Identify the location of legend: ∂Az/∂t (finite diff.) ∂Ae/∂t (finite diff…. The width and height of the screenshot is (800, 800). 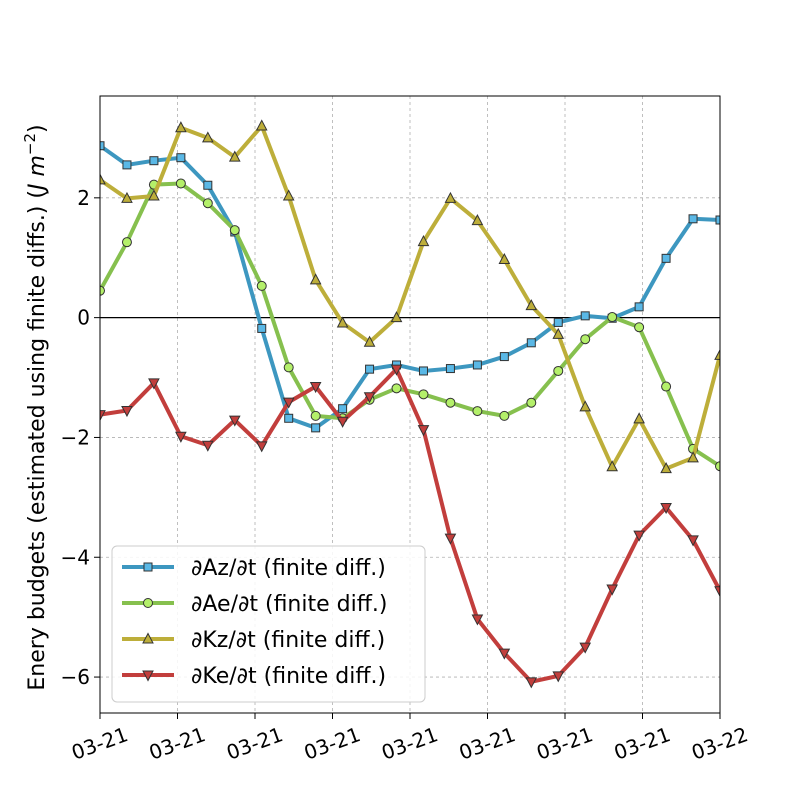
(268, 624).